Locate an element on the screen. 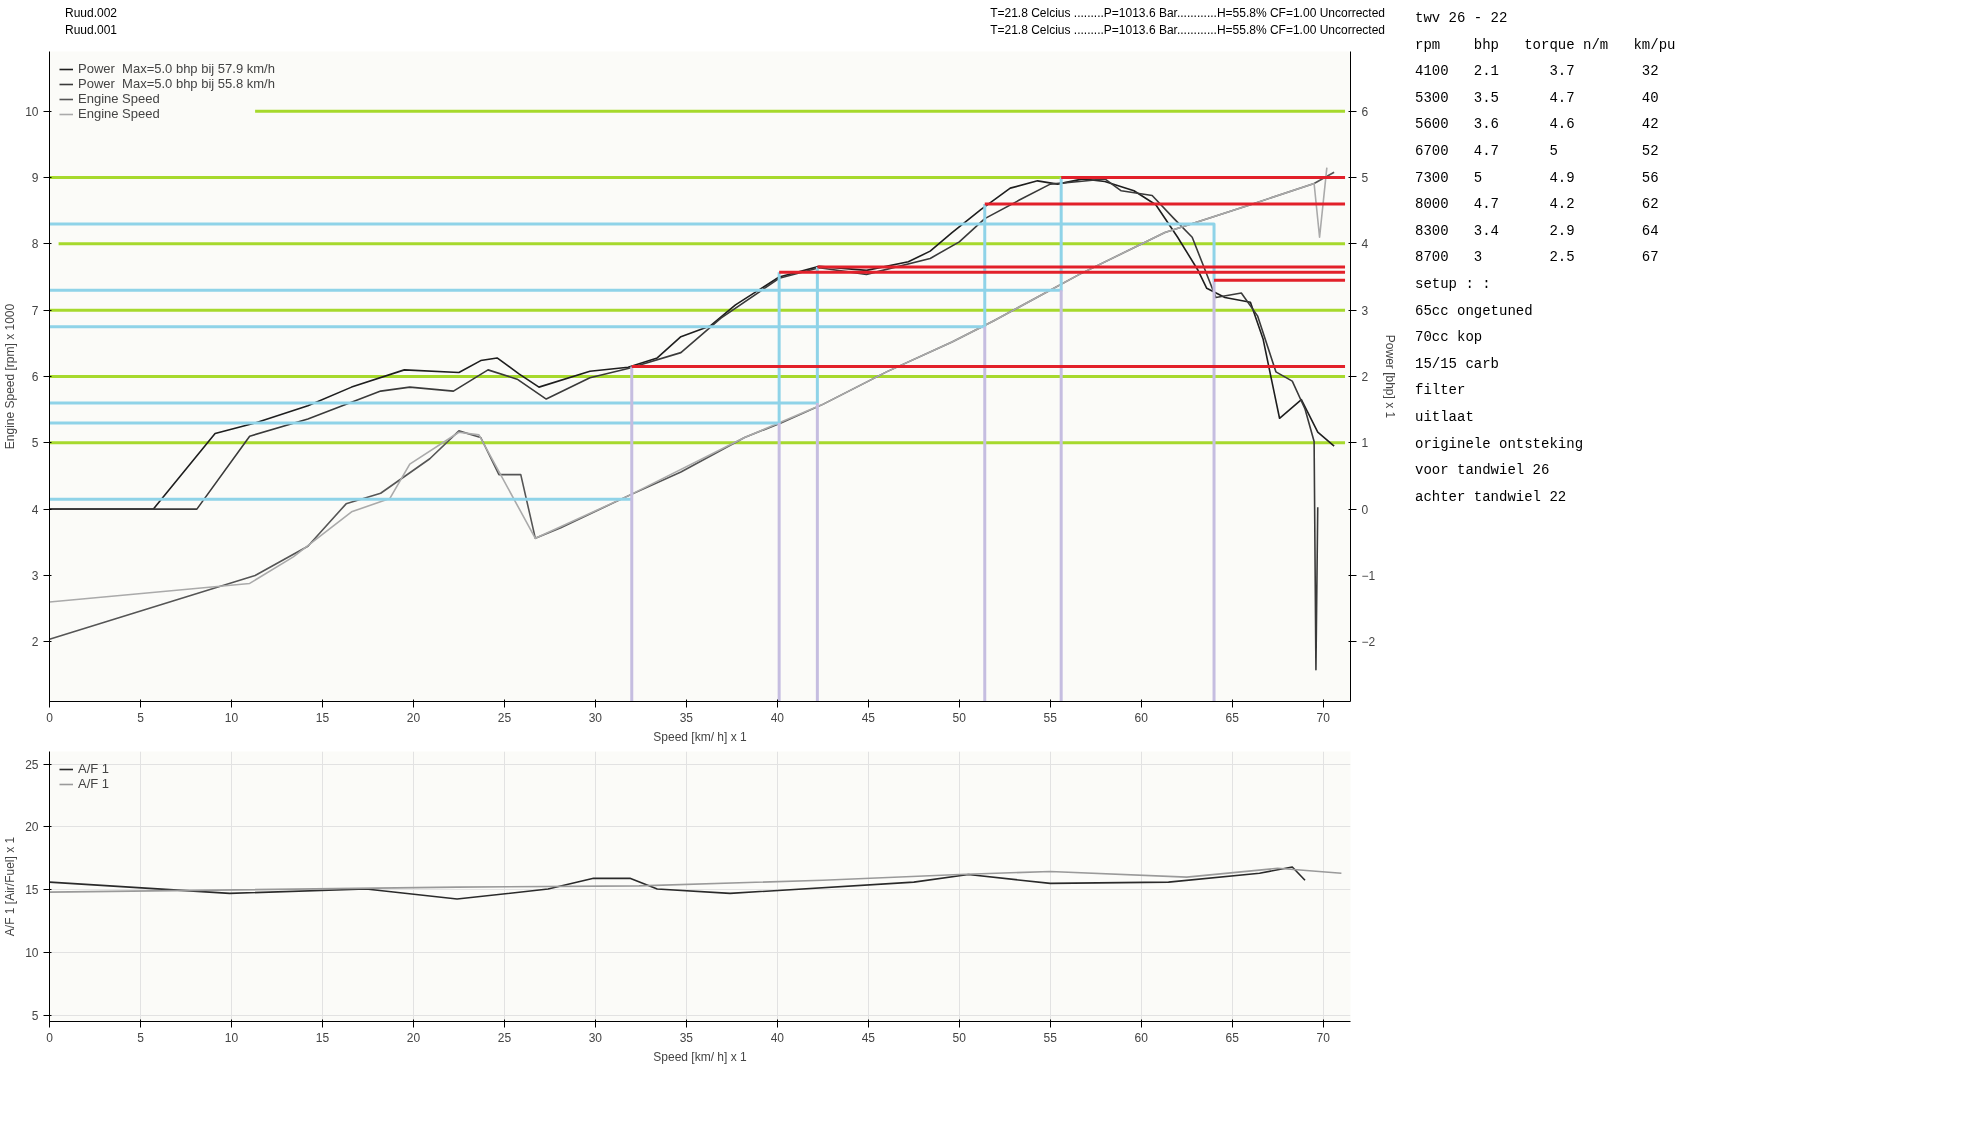  y2-tick-label: −1 is located at coordinates (1368, 575).